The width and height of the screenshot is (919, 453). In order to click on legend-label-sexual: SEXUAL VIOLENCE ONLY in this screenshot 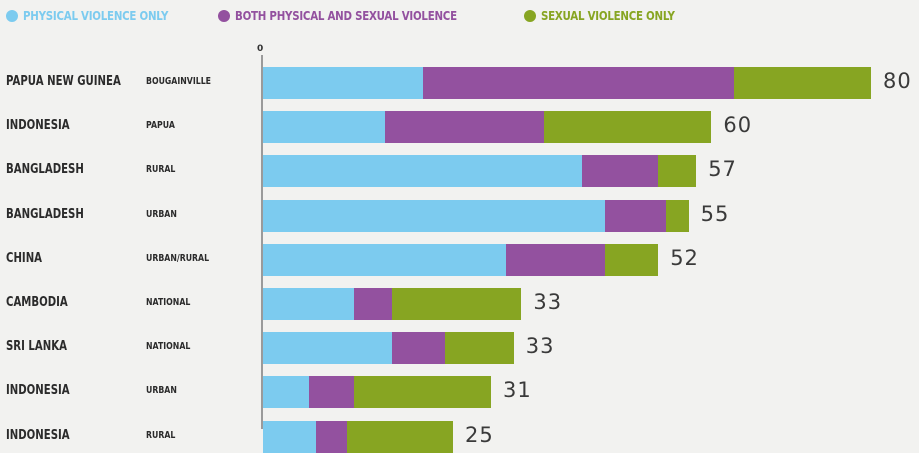, I will do `click(607, 15)`.